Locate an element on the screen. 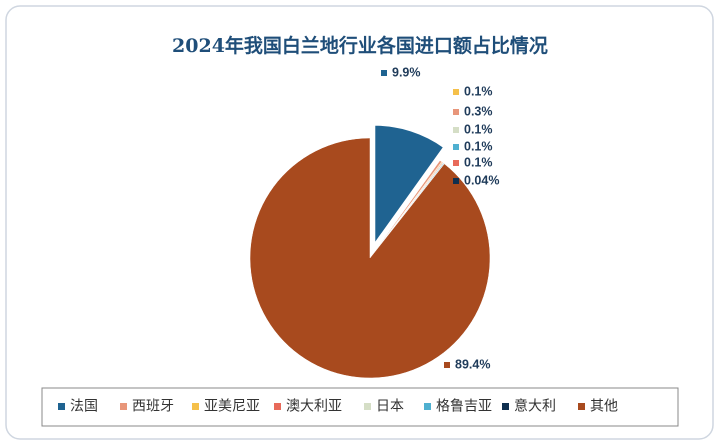  legend-label: 亚美尼亚 is located at coordinates (232, 406).